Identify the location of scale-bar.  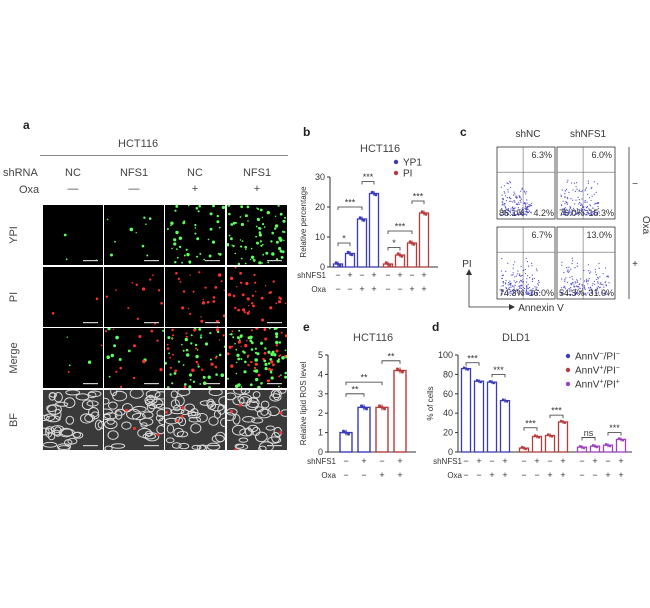
(212, 261).